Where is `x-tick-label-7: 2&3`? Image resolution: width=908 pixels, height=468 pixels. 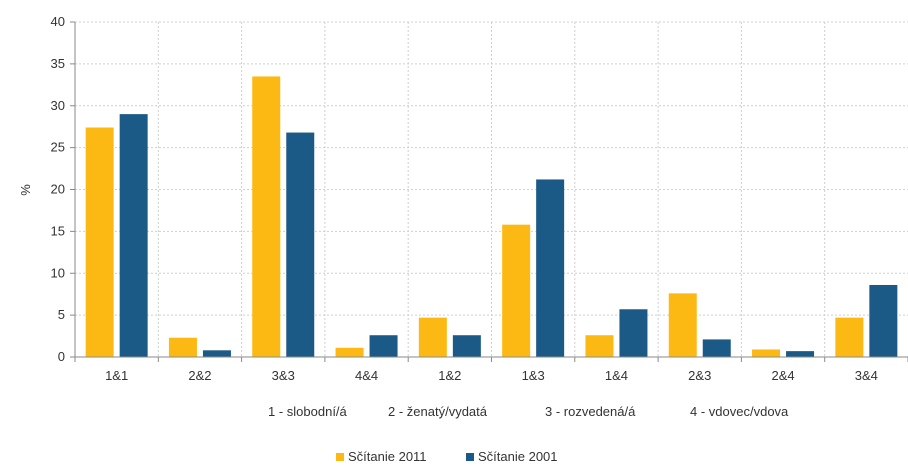 x-tick-label-7: 2&3 is located at coordinates (699, 375).